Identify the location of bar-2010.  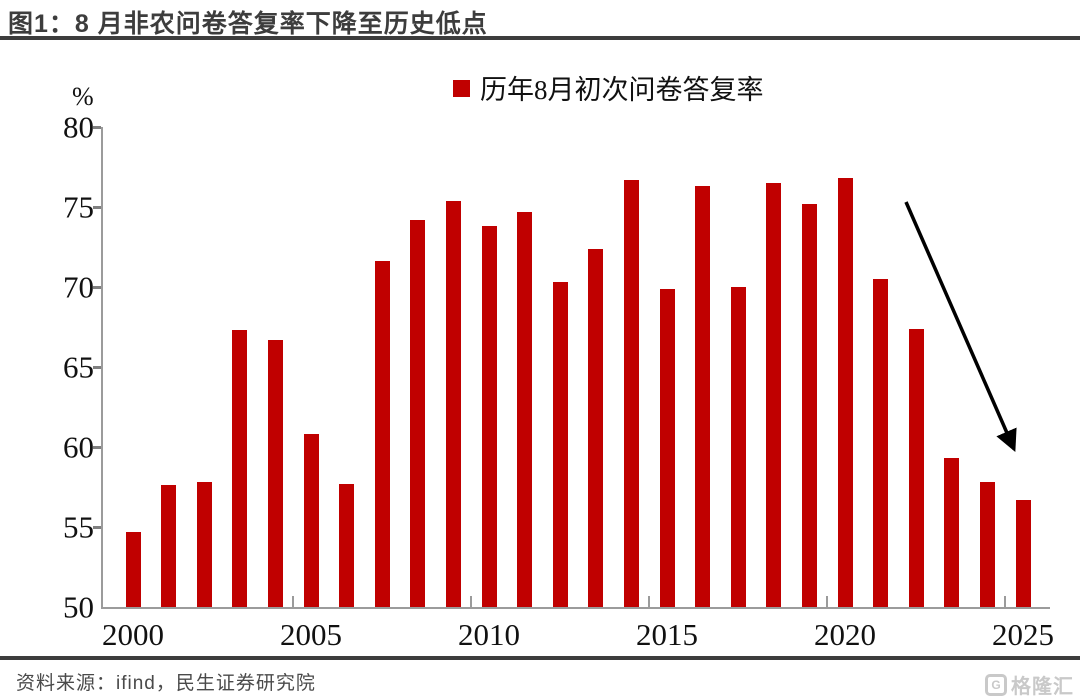
(489, 416).